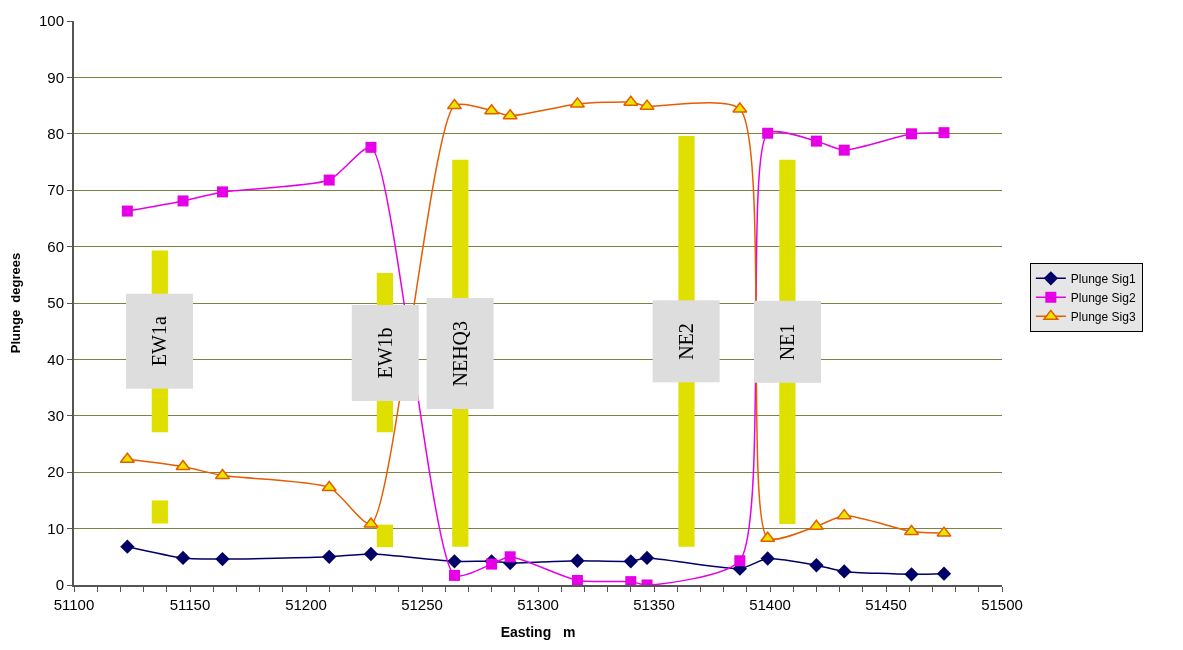  What do you see at coordinates (55, 190) in the screenshot?
I see `y-tick-label: 70` at bounding box center [55, 190].